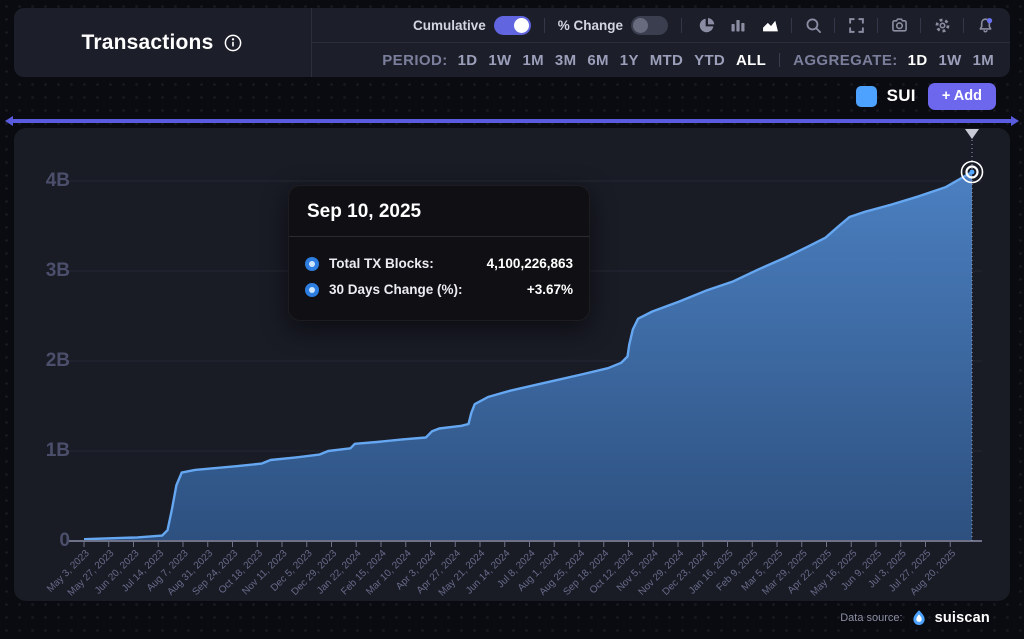  I want to click on cumulative-toggle, so click(512, 25).